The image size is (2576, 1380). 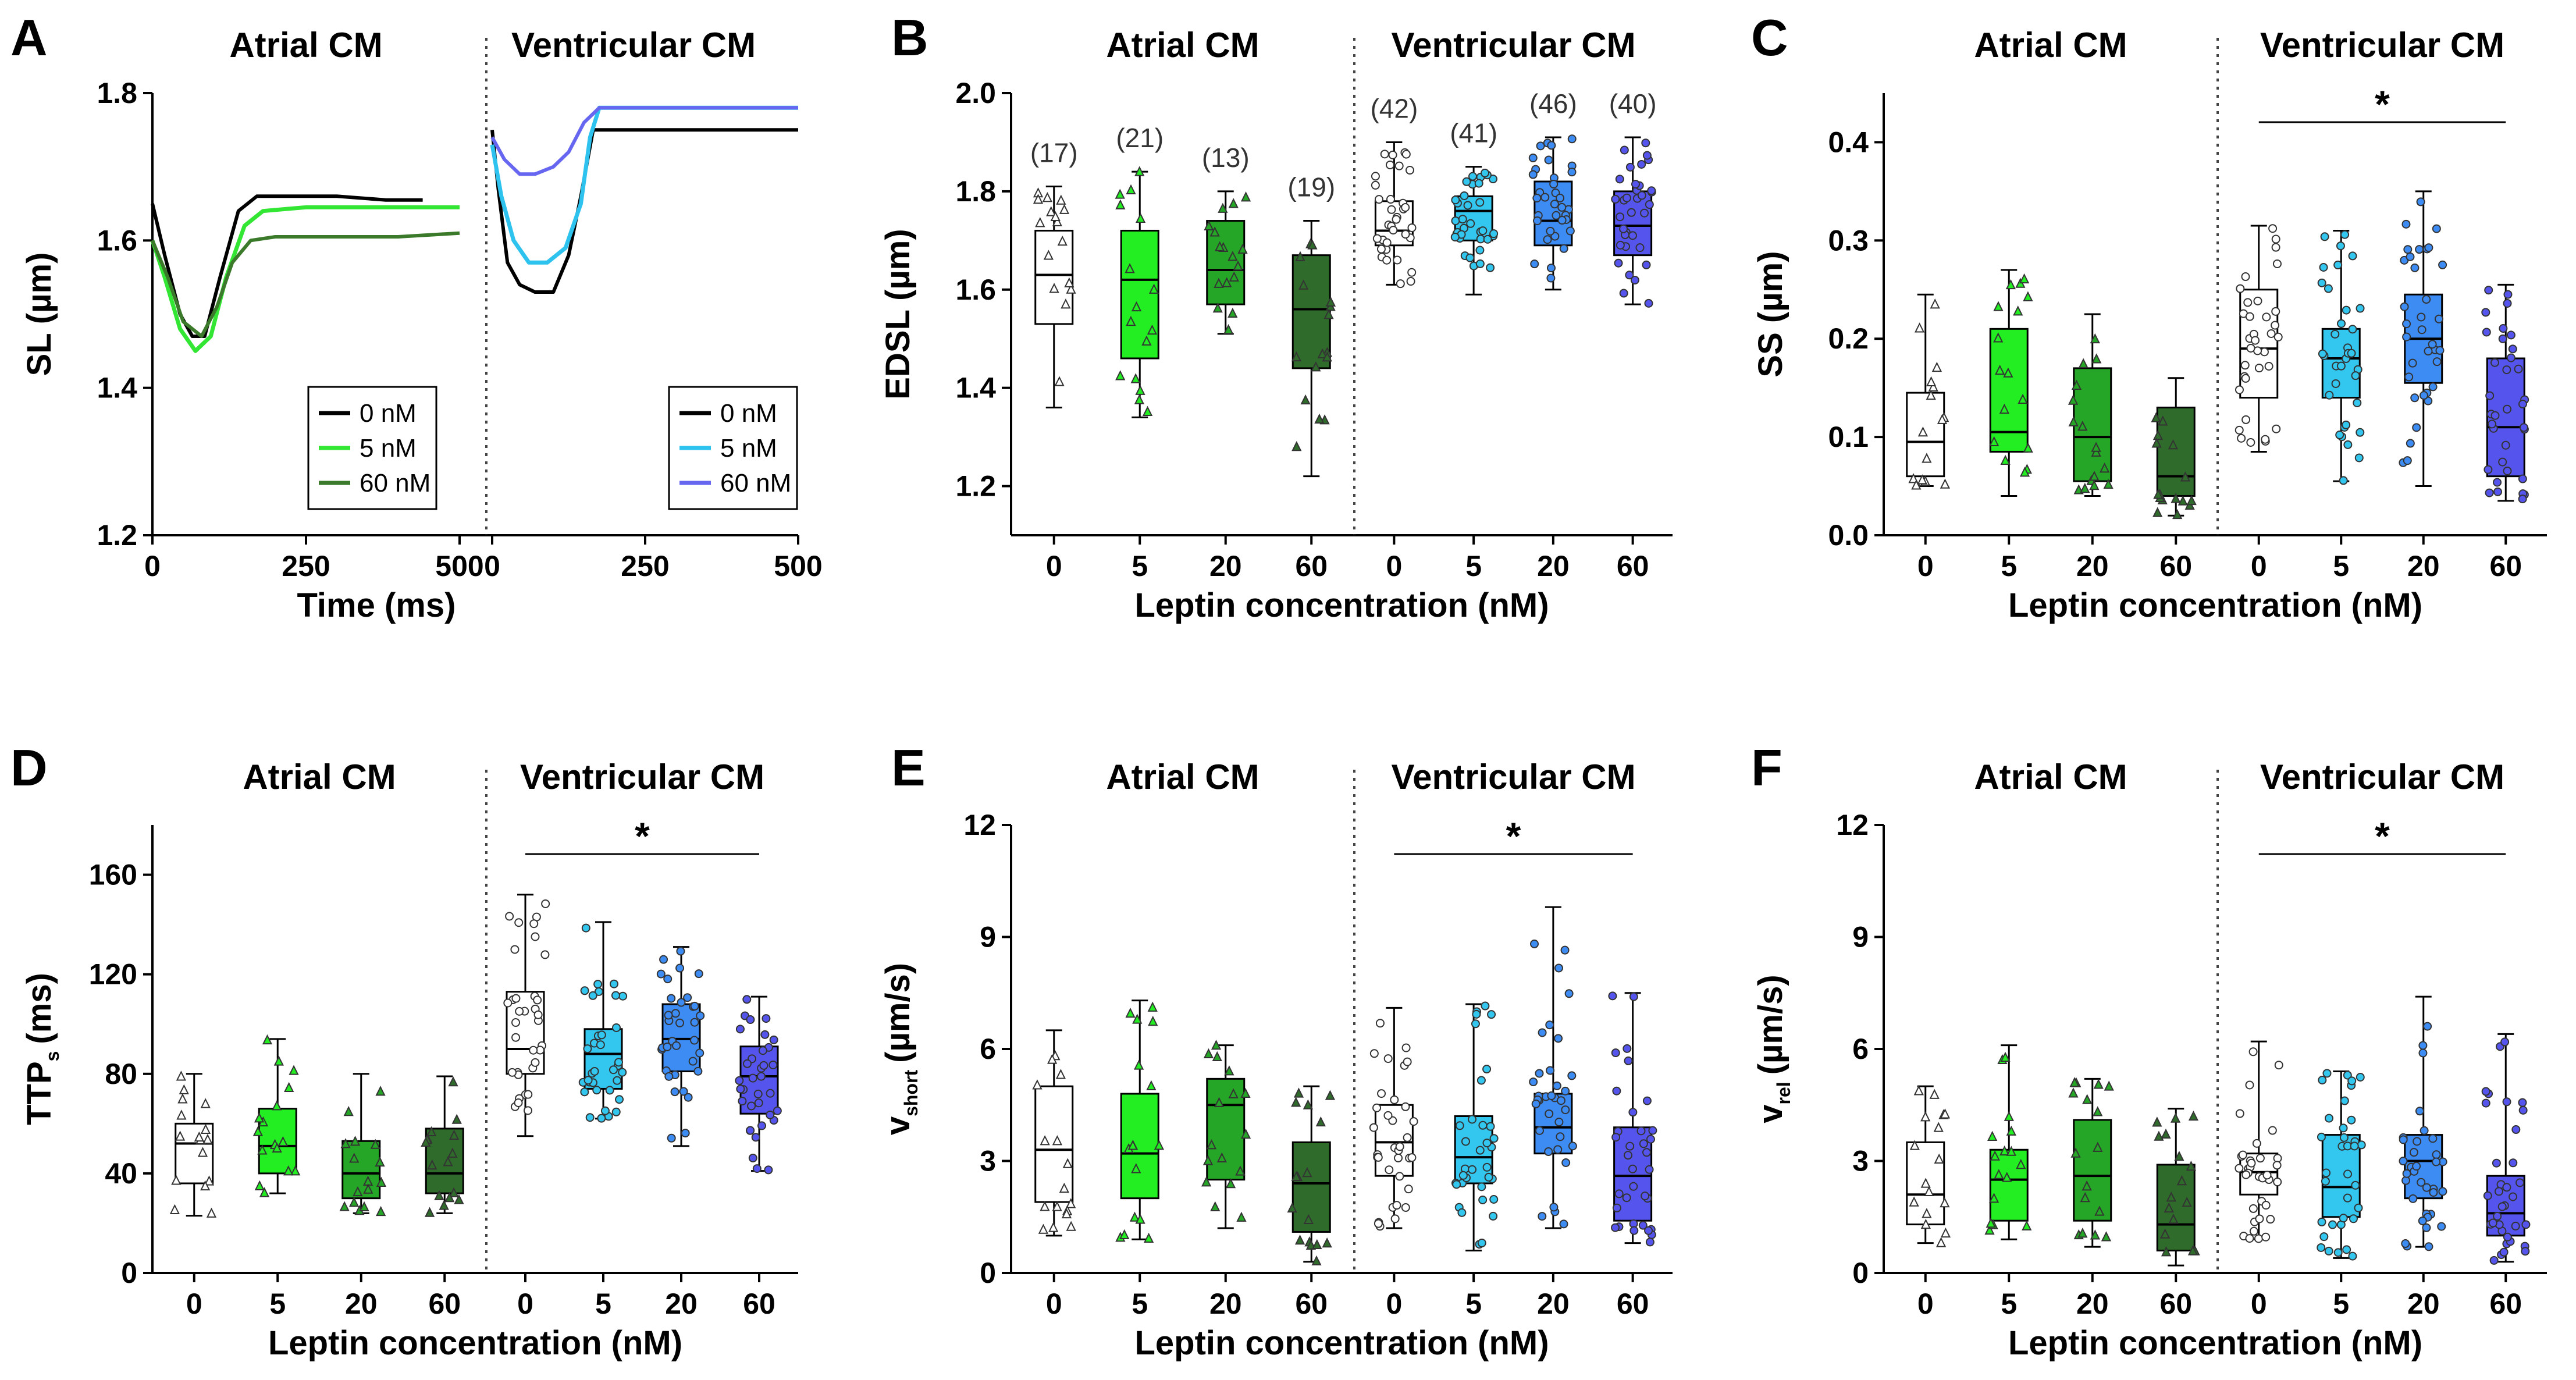 I want to click on panel-letter: C, so click(x=1769, y=37).